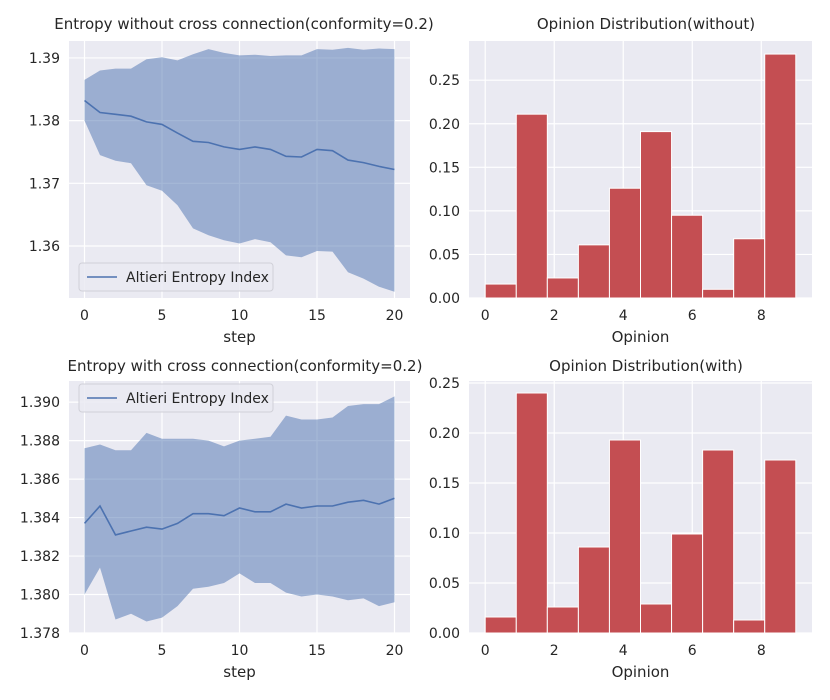  I want to click on y-tick-label: 1.384, so click(40, 519).